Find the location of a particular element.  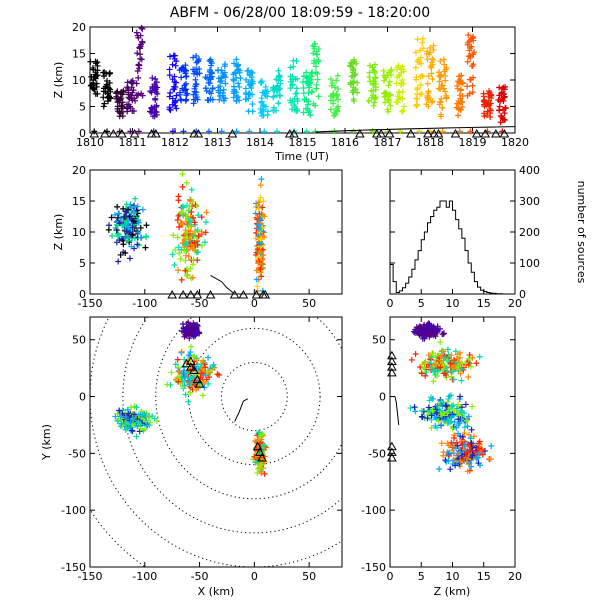

y-tick-label: -100 is located at coordinates (373, 510).